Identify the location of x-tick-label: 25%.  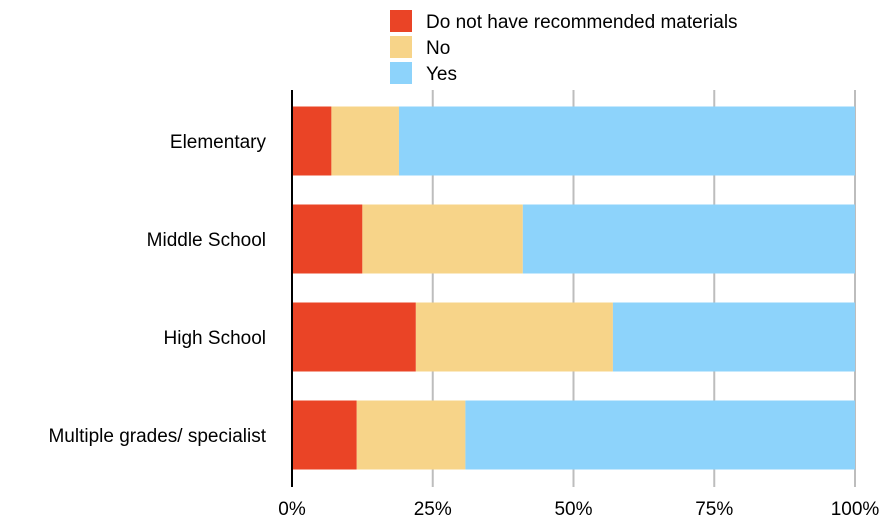
(433, 509).